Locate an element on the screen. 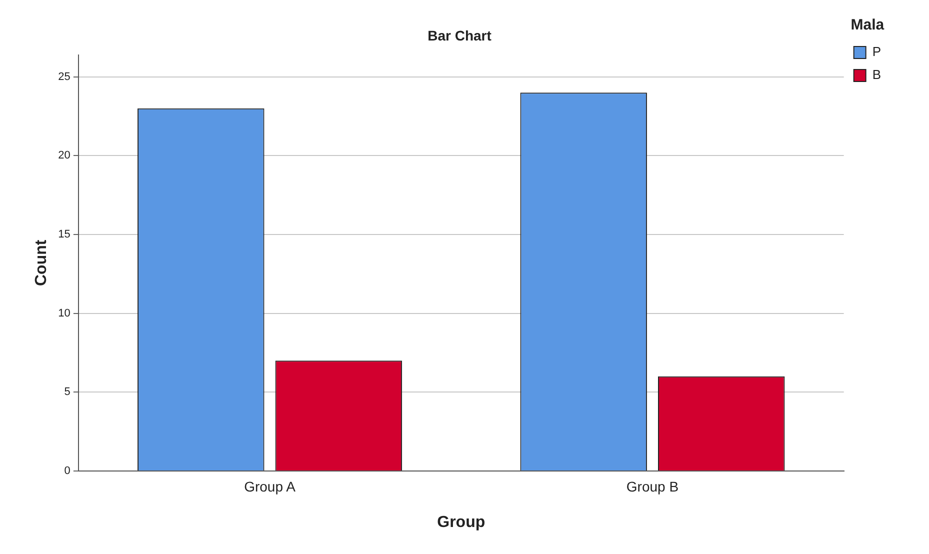 This screenshot has height=554, width=929. y-tick-label: 5 is located at coordinates (67, 392).